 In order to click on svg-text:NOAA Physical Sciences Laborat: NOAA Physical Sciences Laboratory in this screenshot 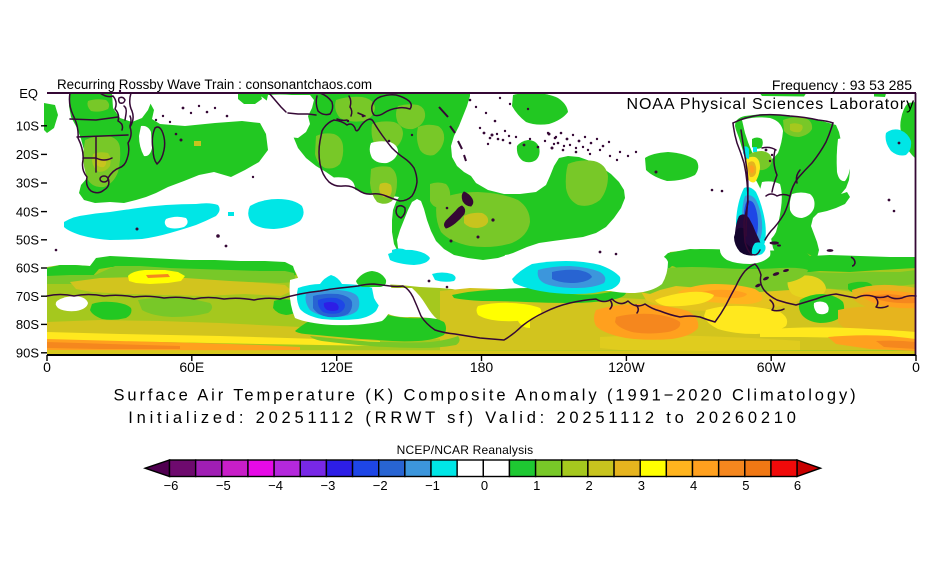, I will do `click(771, 104)`.